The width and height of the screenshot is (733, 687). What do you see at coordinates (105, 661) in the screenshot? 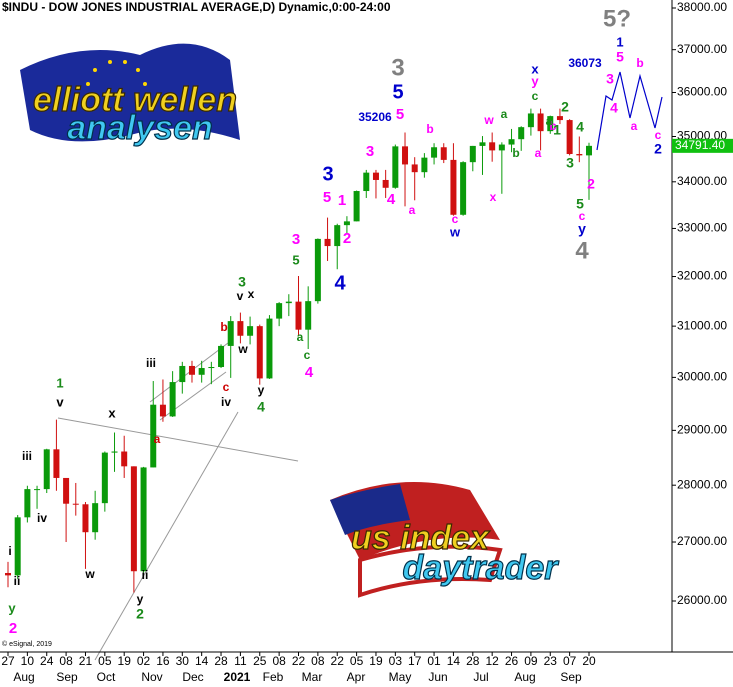
I see `x-tick-label: 05` at bounding box center [105, 661].